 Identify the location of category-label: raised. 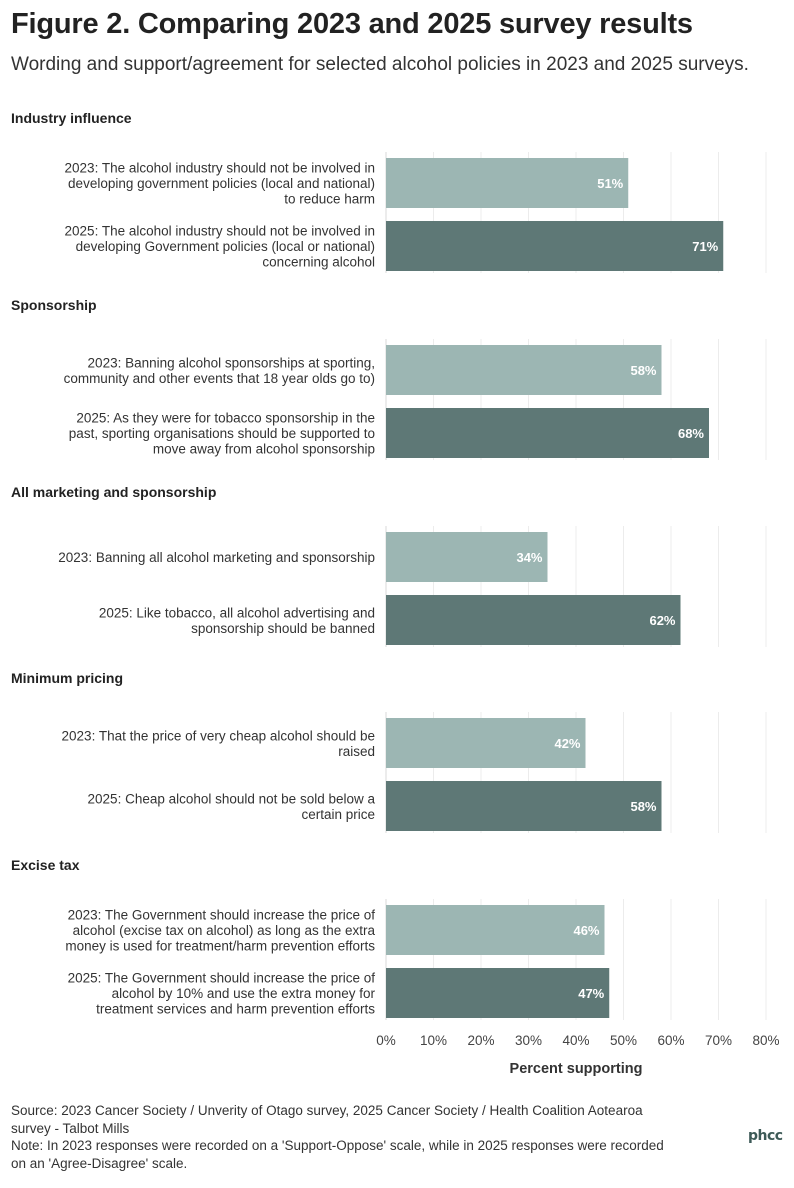
(356, 751).